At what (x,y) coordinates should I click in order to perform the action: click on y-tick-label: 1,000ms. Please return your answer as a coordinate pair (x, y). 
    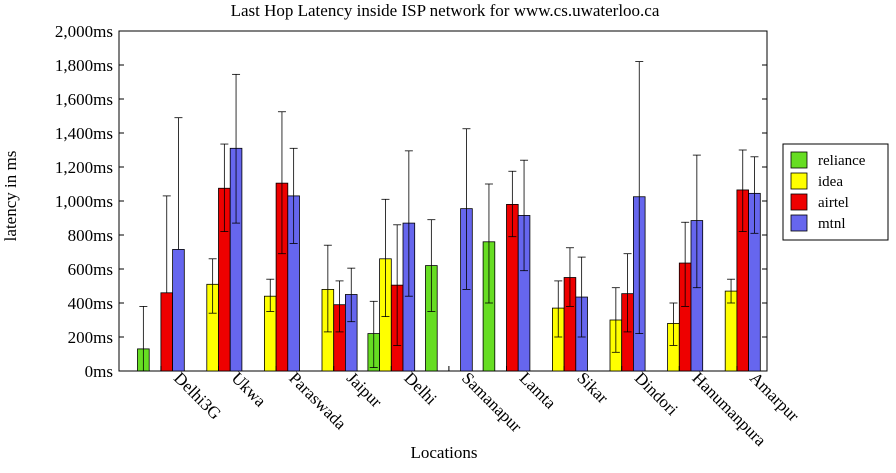
    Looking at the image, I should click on (84, 201).